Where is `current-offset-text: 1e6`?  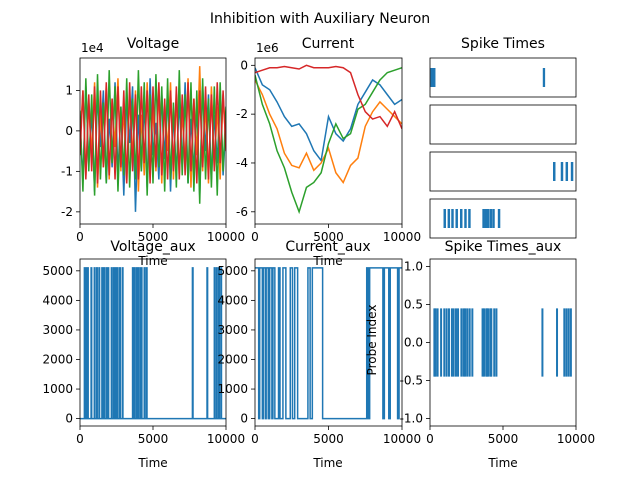 current-offset-text: 1e6 is located at coordinates (267, 48).